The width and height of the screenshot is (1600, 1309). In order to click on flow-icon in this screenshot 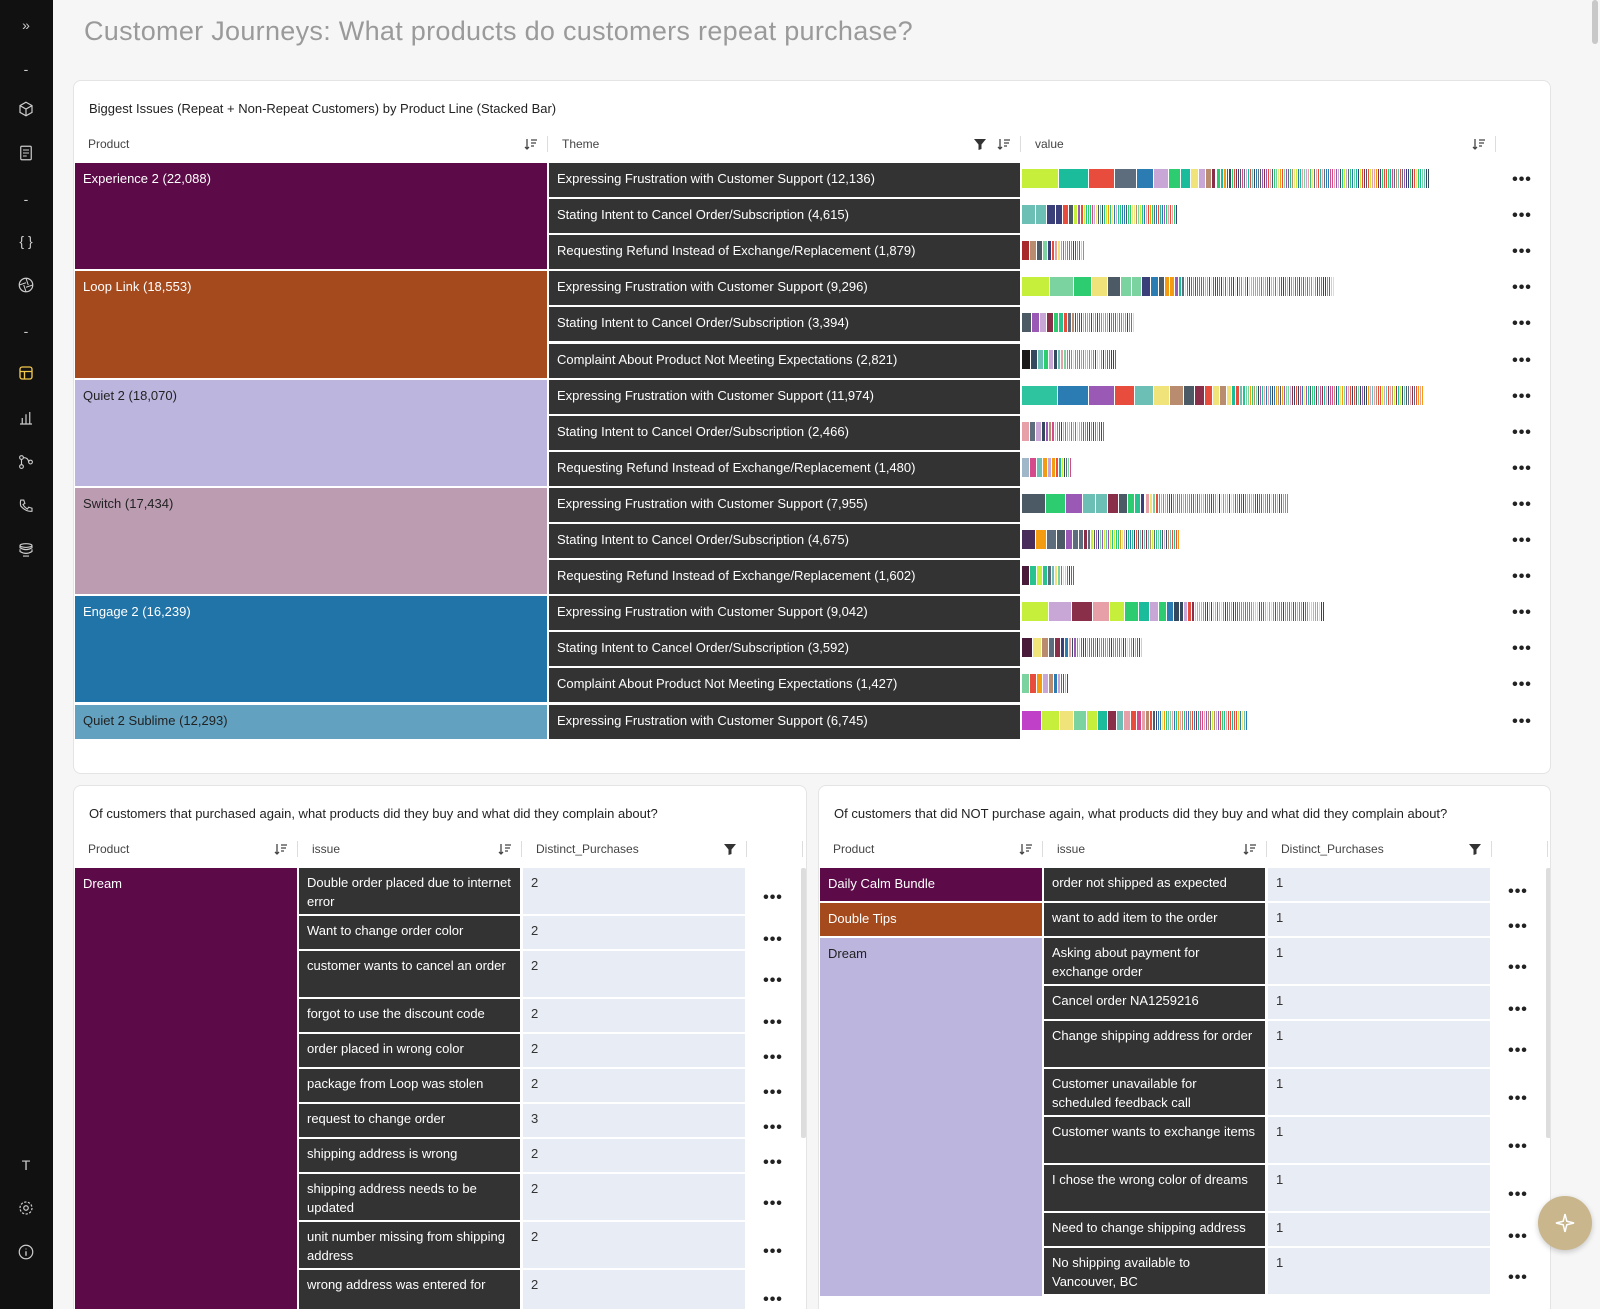, I will do `click(26, 462)`.